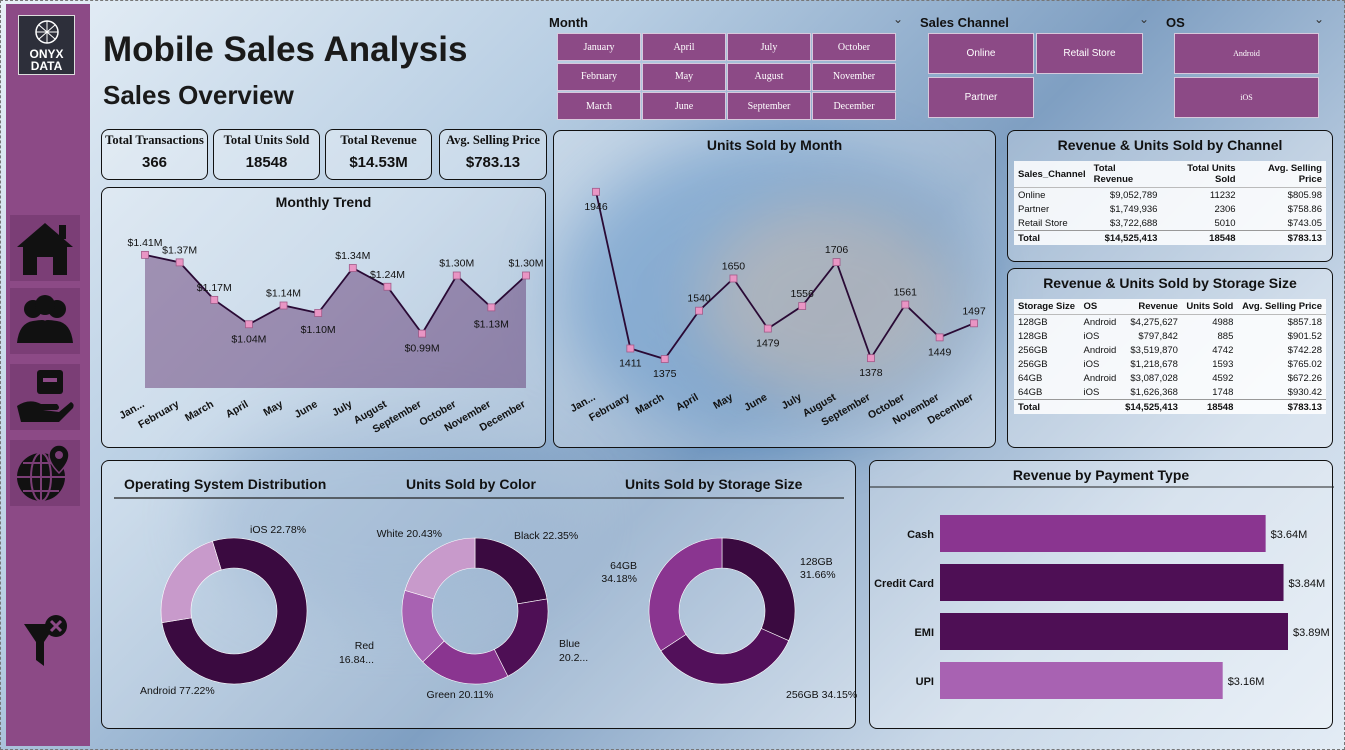 The height and width of the screenshot is (750, 1345). What do you see at coordinates (278, 530) in the screenshot?
I see `data-label: iOS 22.78%` at bounding box center [278, 530].